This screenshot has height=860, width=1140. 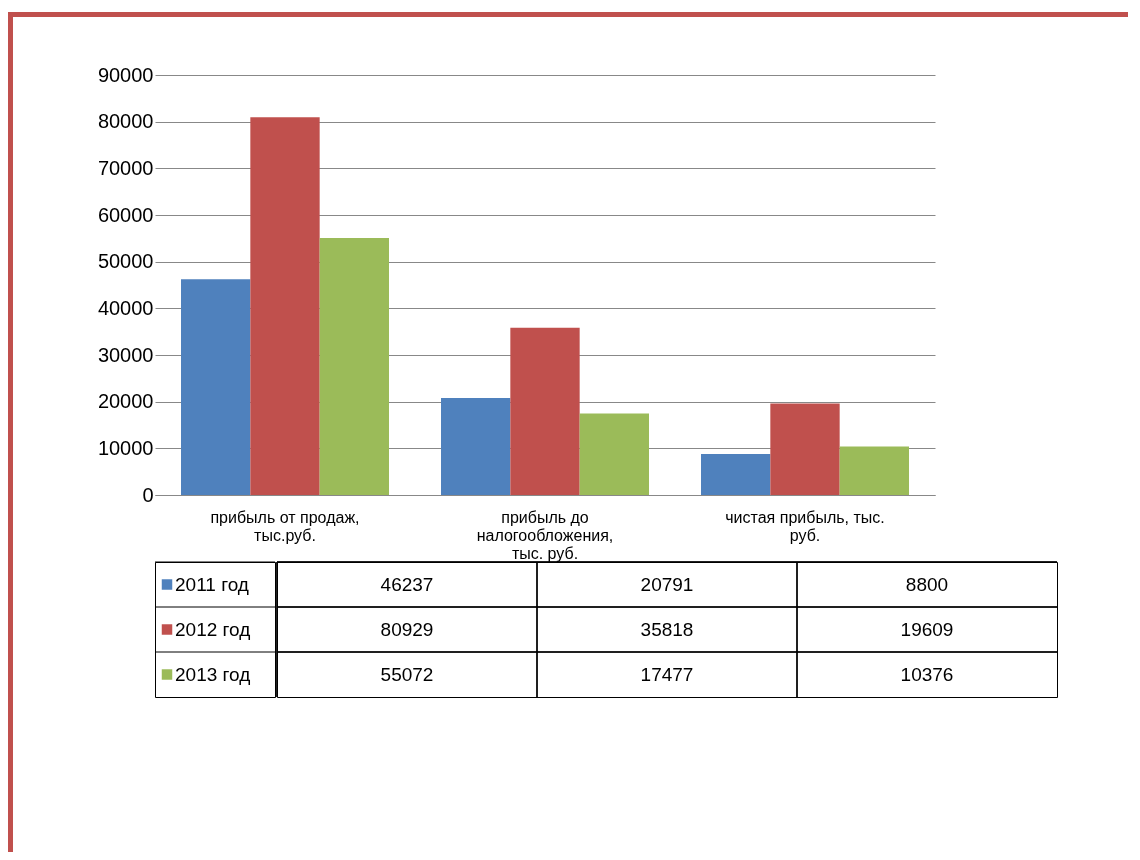 I want to click on y-tick-label: 80000, so click(x=125, y=121).